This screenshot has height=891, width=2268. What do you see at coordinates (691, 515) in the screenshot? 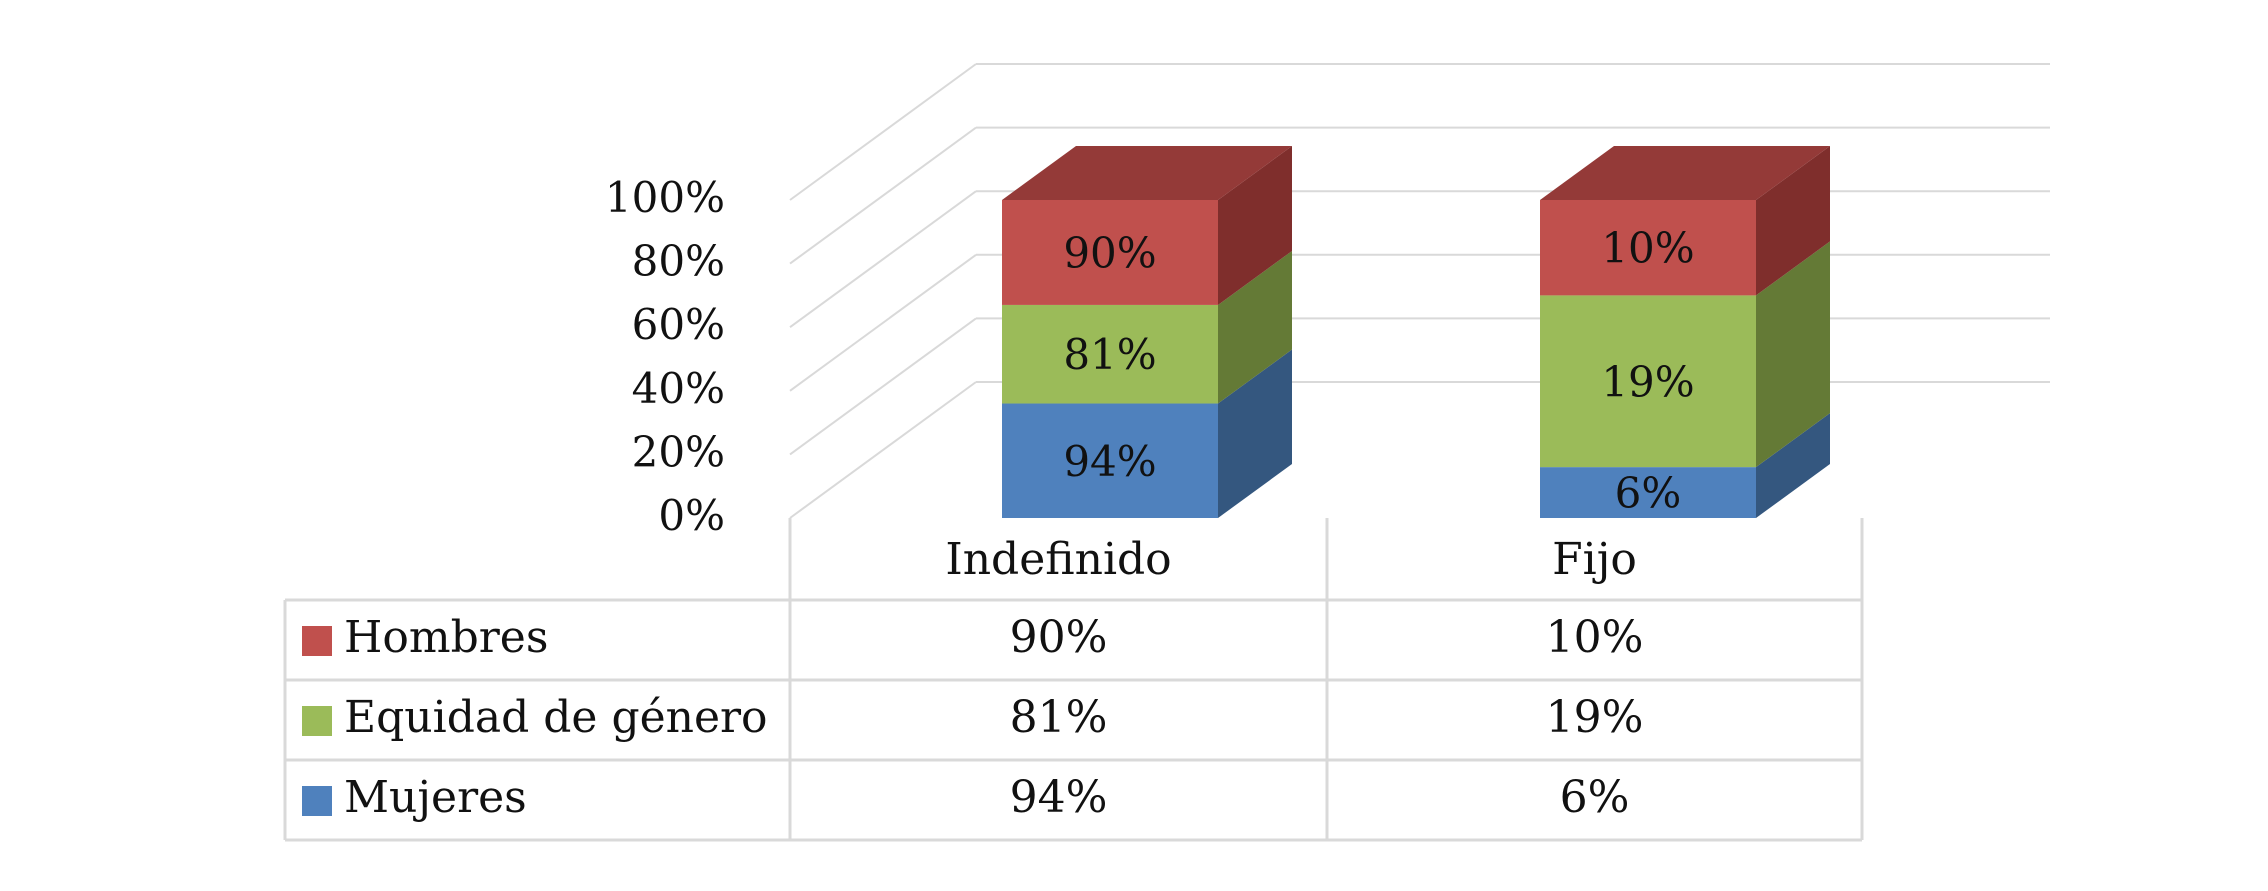
I see `y-tick-label: 0%` at bounding box center [691, 515].